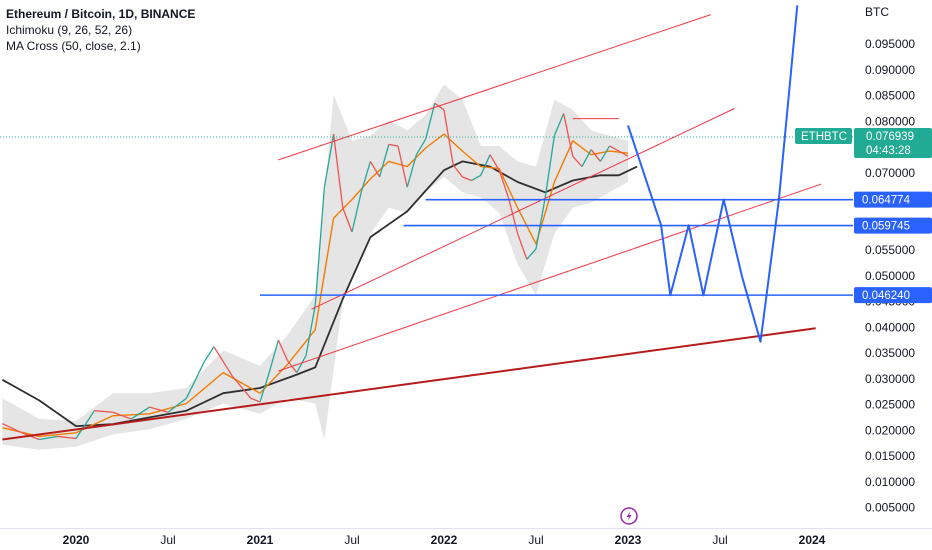  Describe the element at coordinates (890, 405) in the screenshot. I see `price-tick-label: 0.025000` at that location.